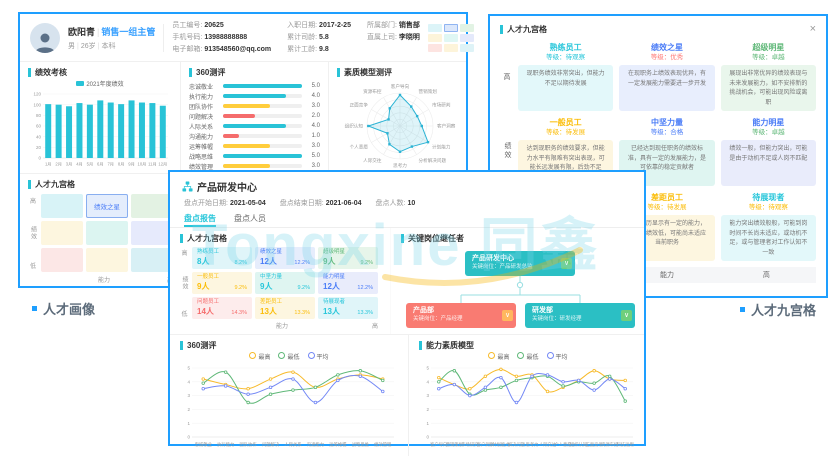 The image size is (832, 456). Describe the element at coordinates (187, 186) in the screenshot. I see `org-icon` at that location.